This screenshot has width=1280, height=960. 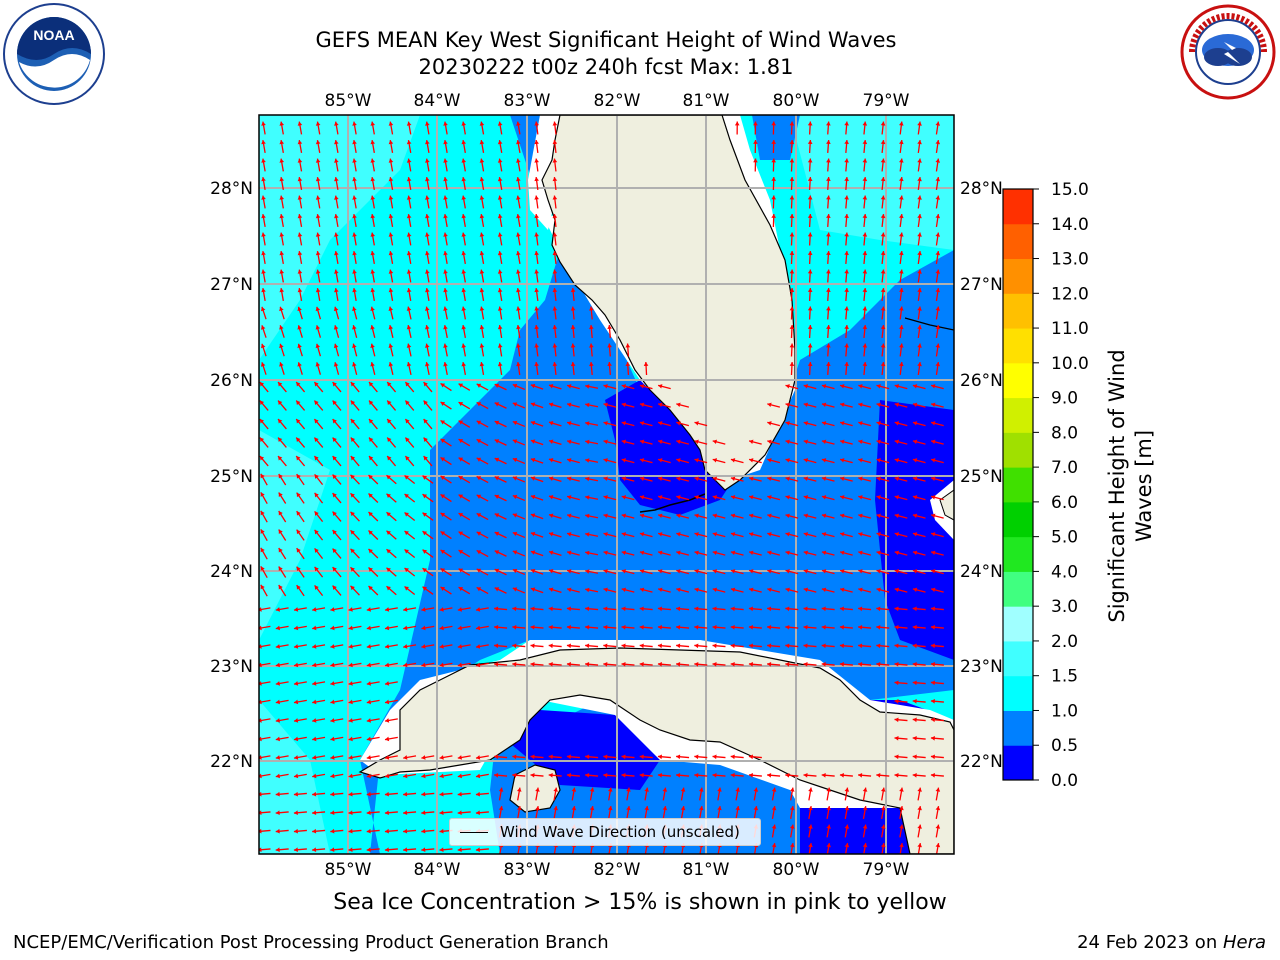 I want to click on lat-label-left: 27°N, so click(x=231, y=285).